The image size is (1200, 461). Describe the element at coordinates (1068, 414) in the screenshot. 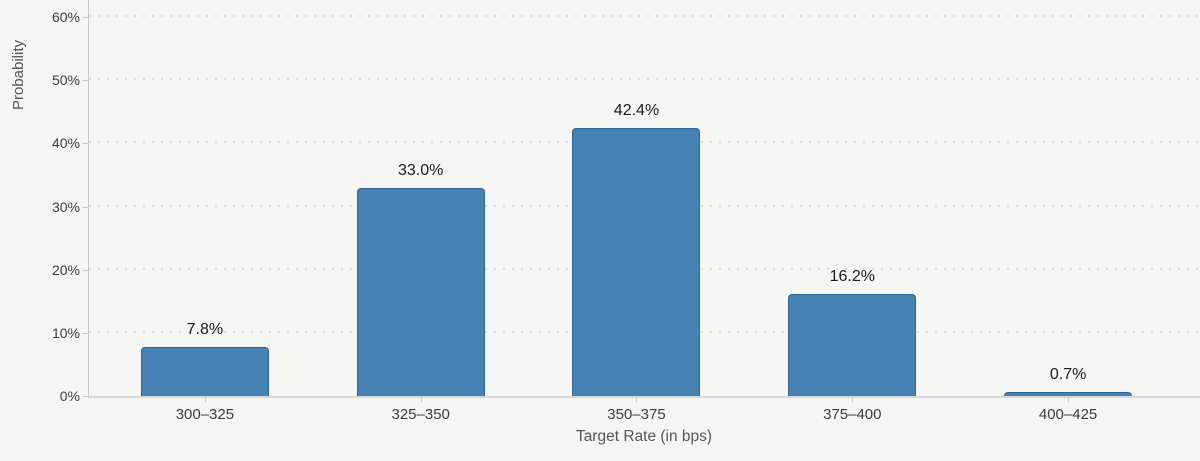

I see `x-tick-label: 400–425` at that location.